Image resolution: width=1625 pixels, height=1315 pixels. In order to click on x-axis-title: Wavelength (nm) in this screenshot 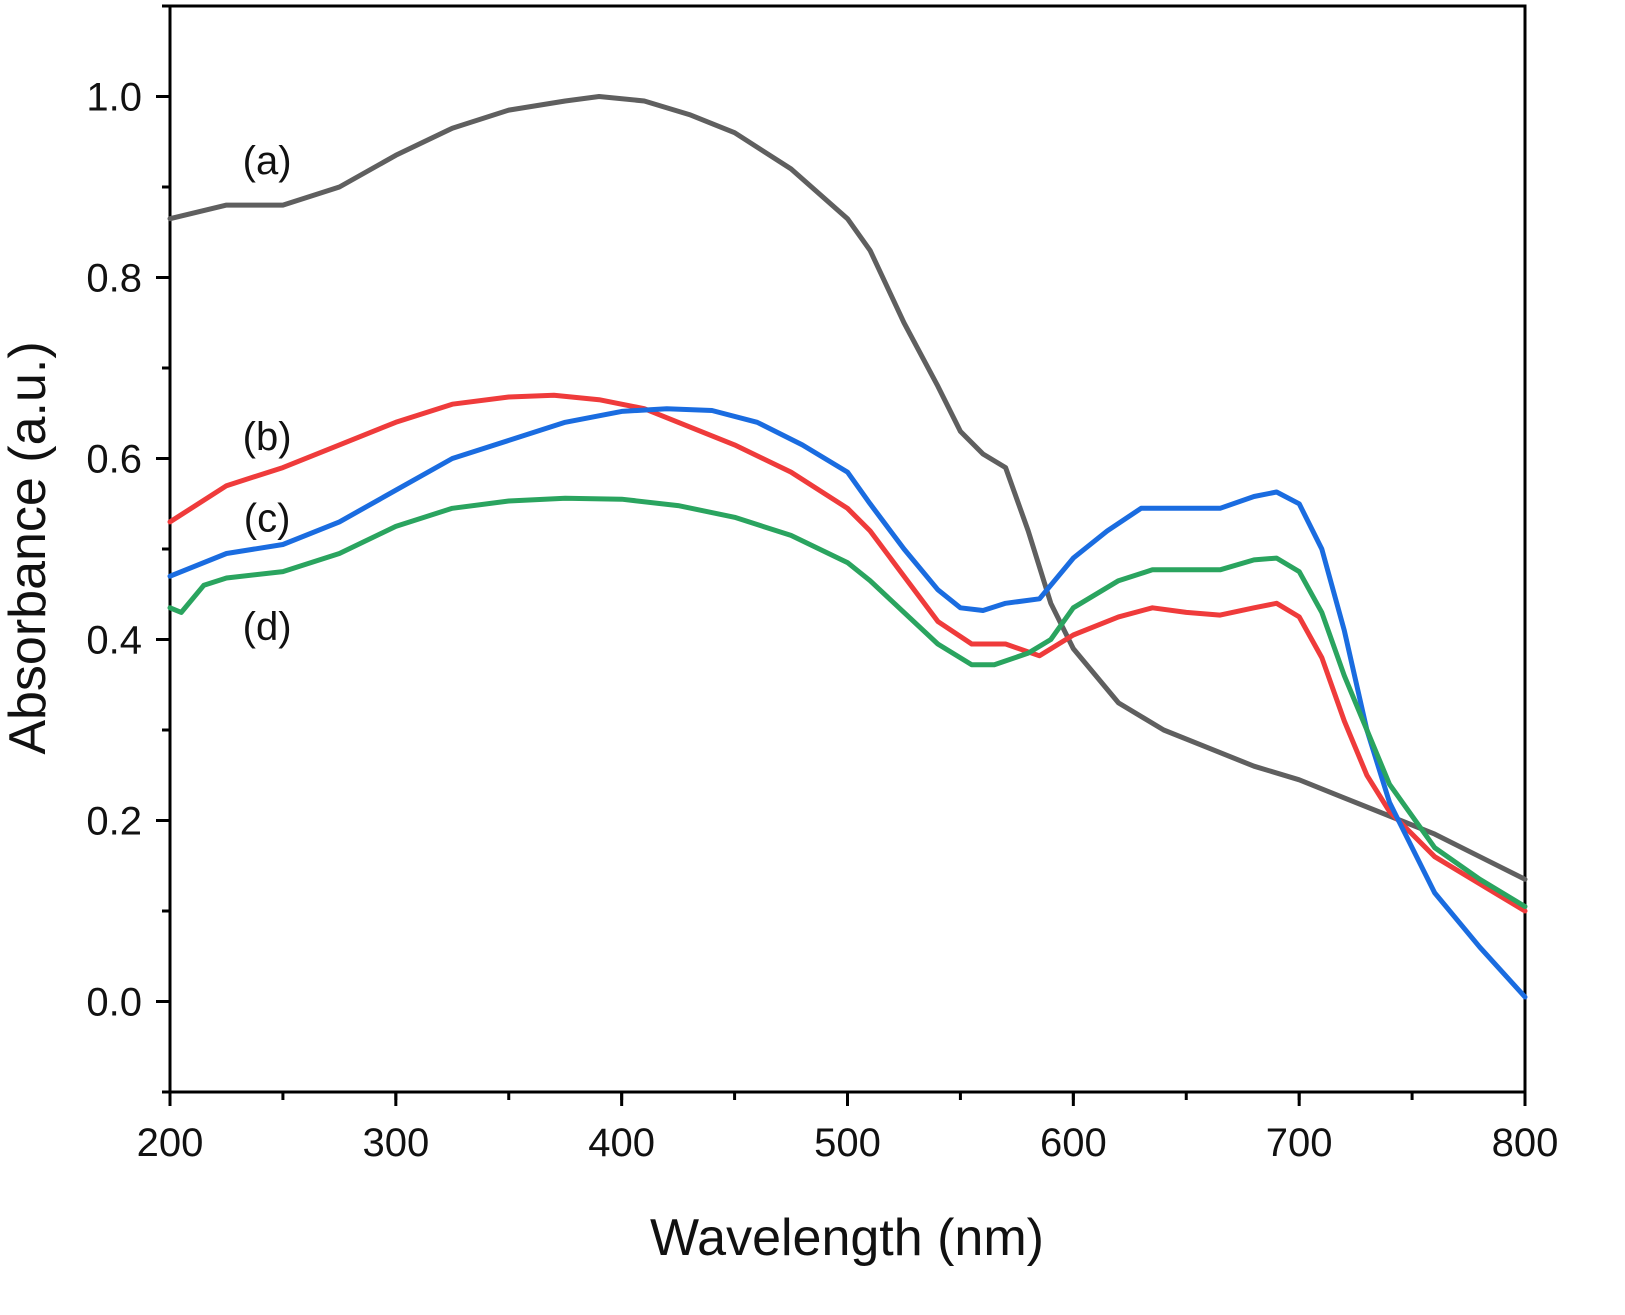, I will do `click(847, 1238)`.